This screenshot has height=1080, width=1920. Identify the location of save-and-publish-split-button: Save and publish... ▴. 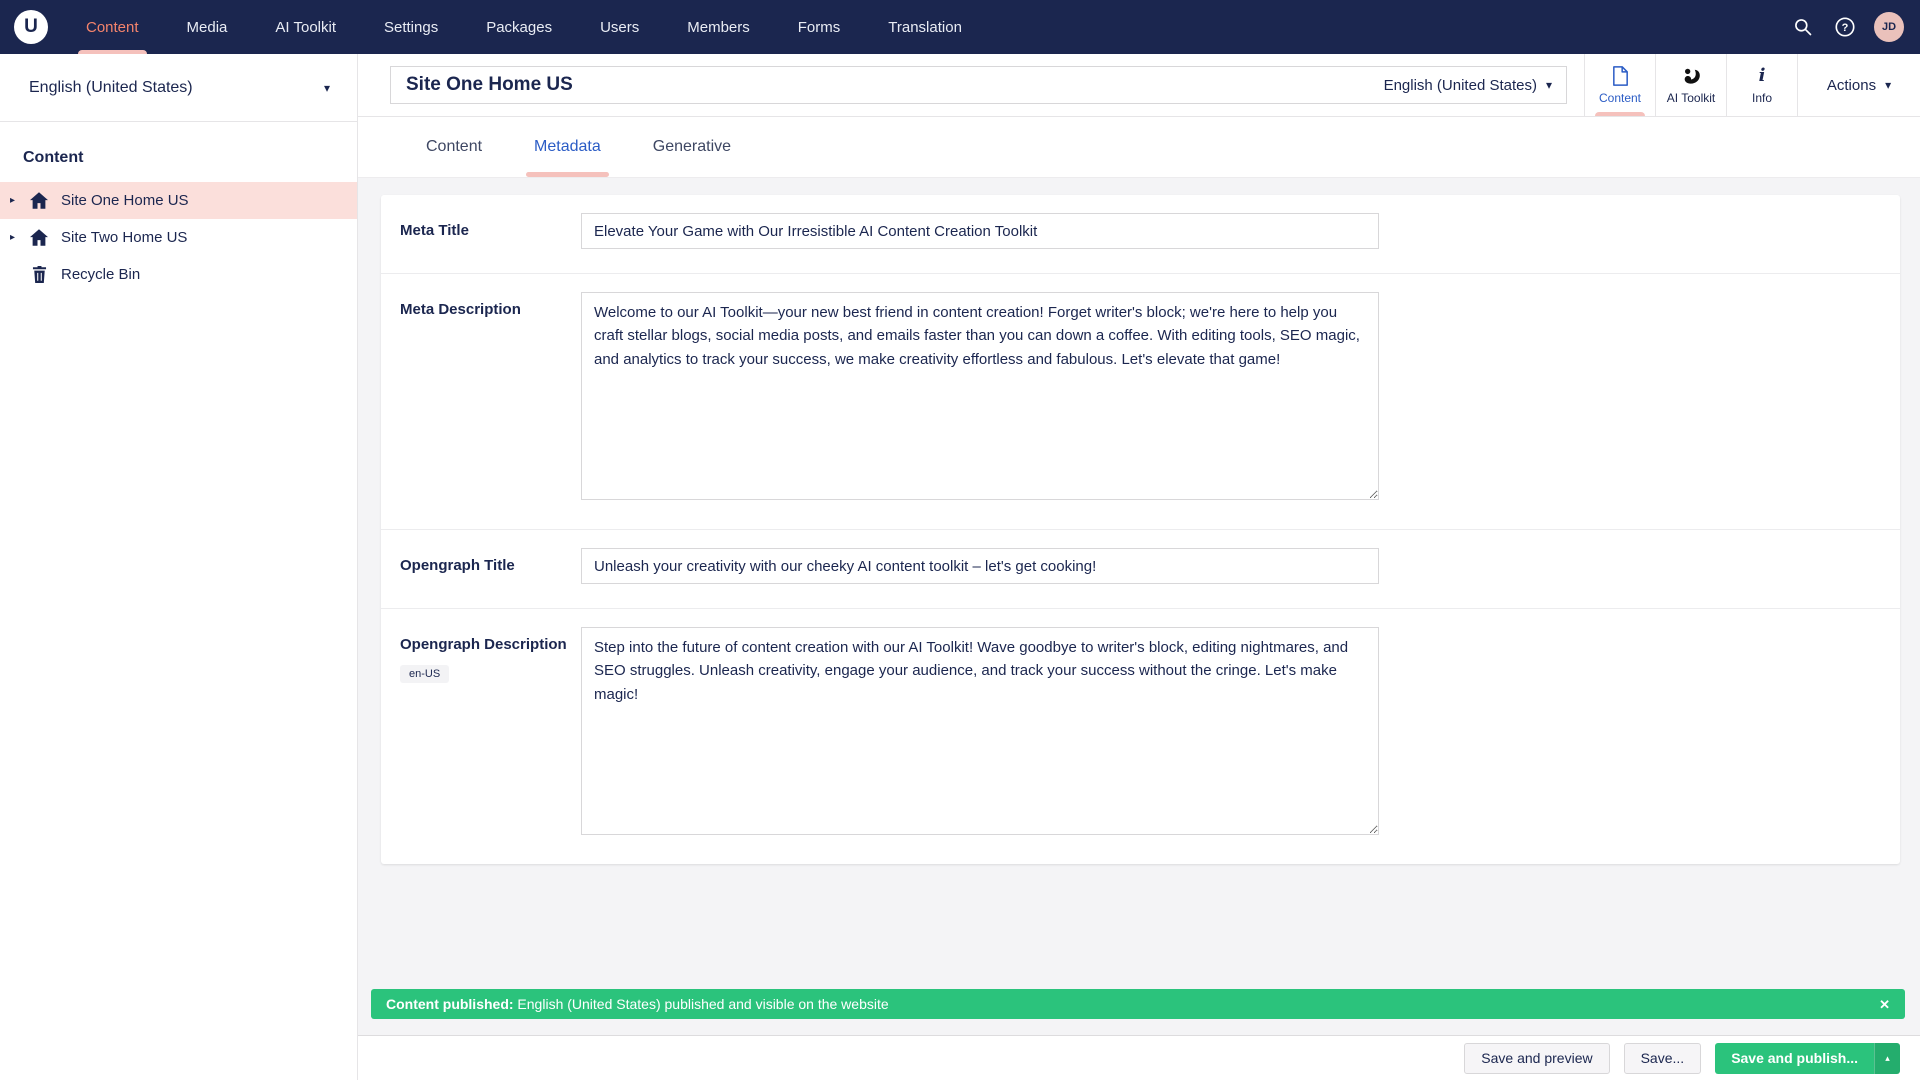
(1807, 1058).